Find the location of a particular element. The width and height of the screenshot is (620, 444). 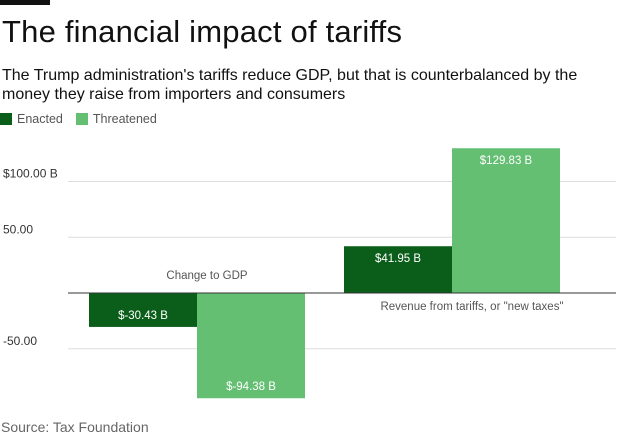

source-note: Source: Tax Foundation is located at coordinates (75, 427).